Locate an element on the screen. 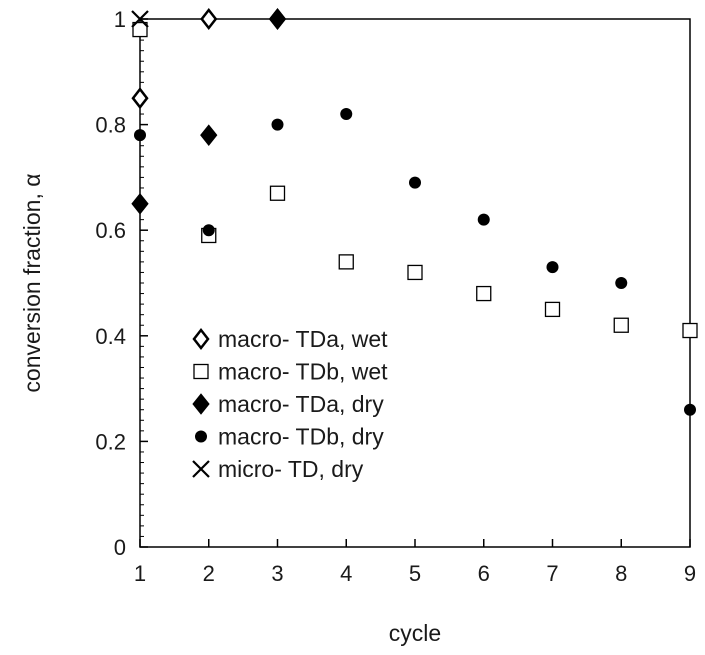 The height and width of the screenshot is (655, 705). legend-entry: macro- TDb, wet is located at coordinates (290, 372).